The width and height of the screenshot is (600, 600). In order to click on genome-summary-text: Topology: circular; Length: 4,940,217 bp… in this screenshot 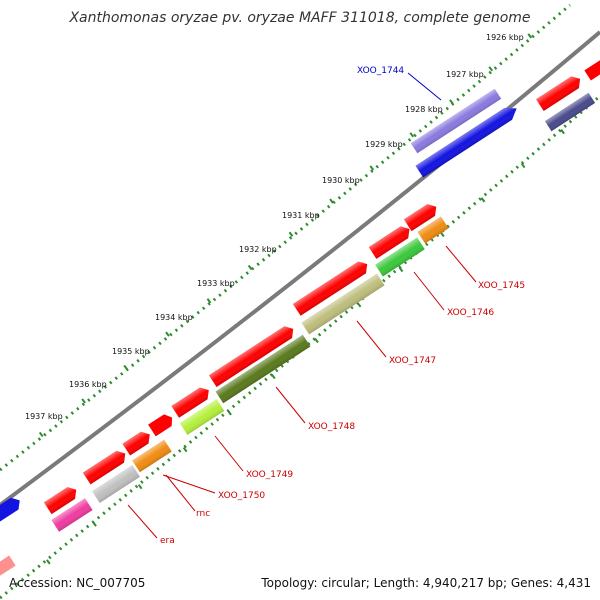, I will do `click(426, 583)`.